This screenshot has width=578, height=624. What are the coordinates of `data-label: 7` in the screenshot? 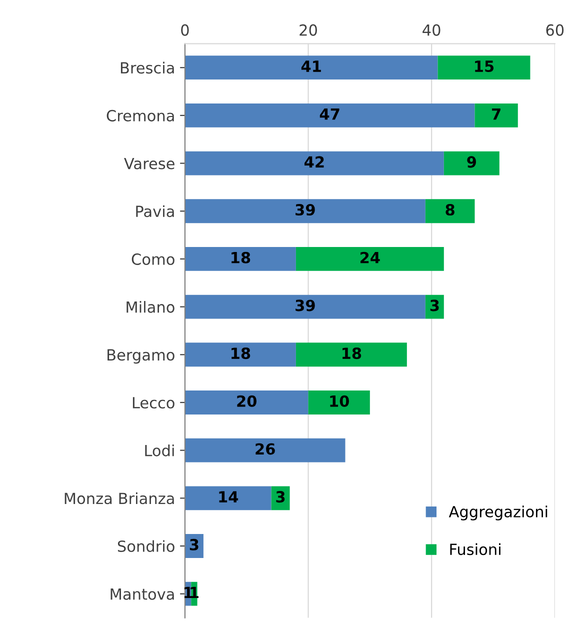 It's located at (496, 114).